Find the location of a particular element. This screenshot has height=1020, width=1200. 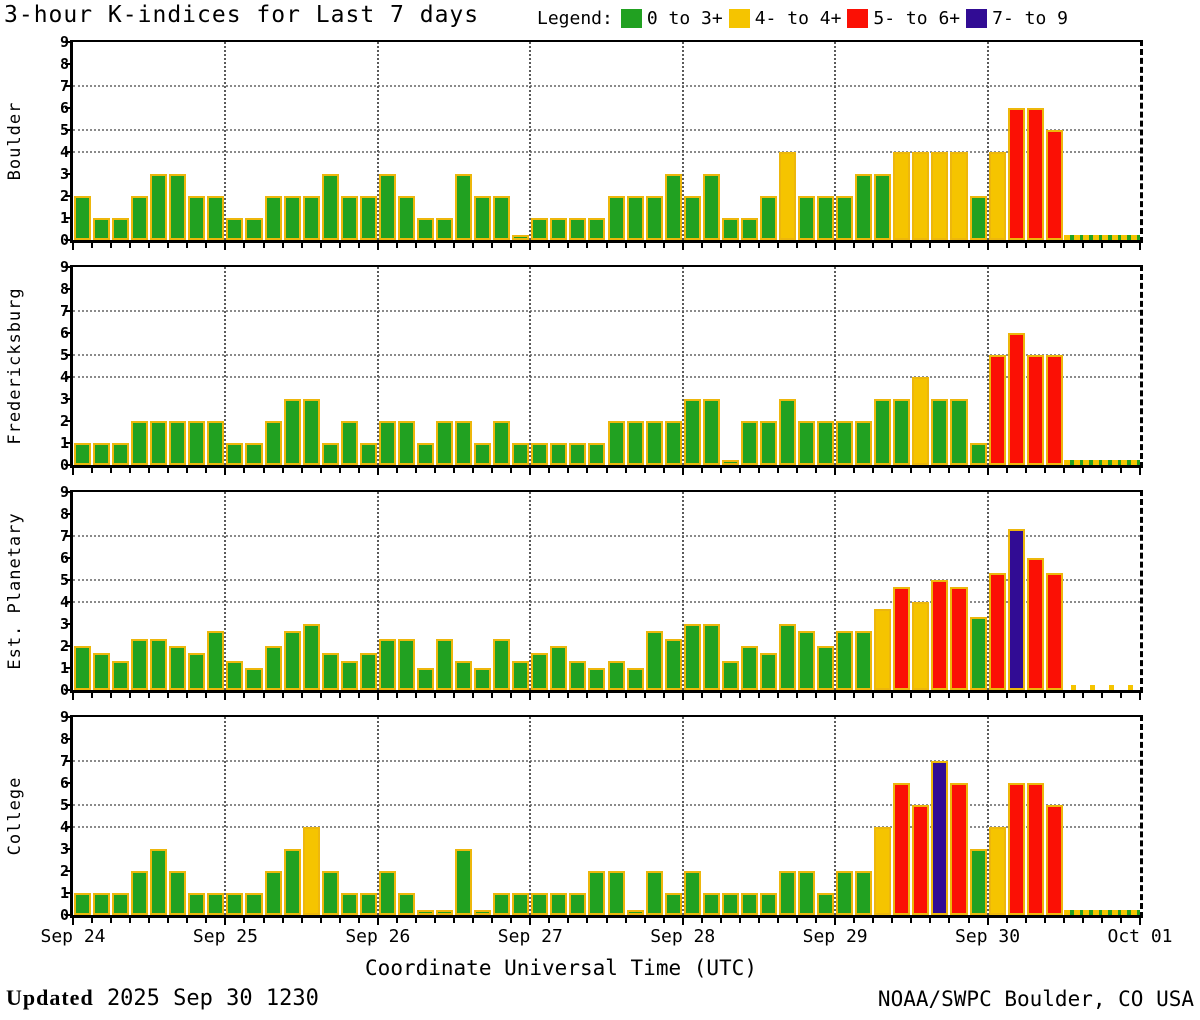

y-tick-label: 1 is located at coordinates (58, 893).